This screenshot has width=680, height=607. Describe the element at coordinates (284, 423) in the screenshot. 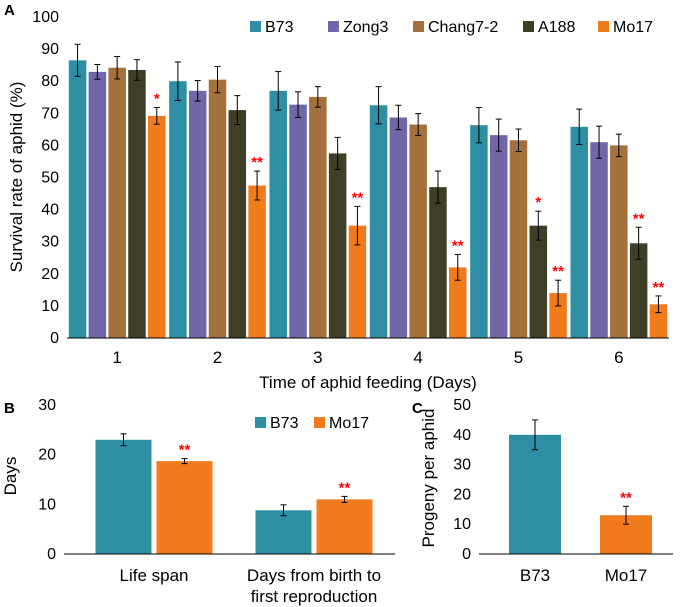

I see `panel-b-legend-label-b73: B73` at that location.